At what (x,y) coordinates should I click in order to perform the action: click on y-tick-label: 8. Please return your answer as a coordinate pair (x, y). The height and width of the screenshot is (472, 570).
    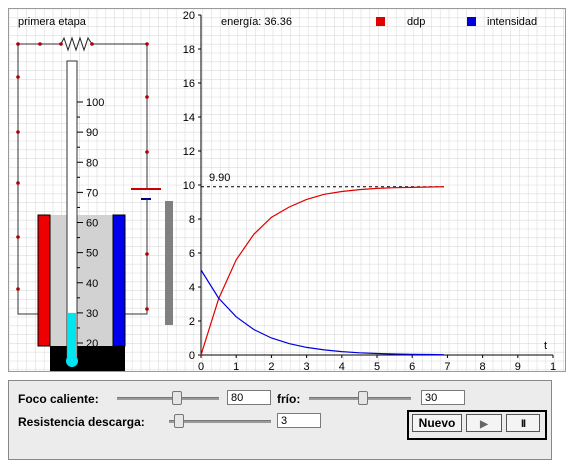
    Looking at the image, I should click on (192, 220).